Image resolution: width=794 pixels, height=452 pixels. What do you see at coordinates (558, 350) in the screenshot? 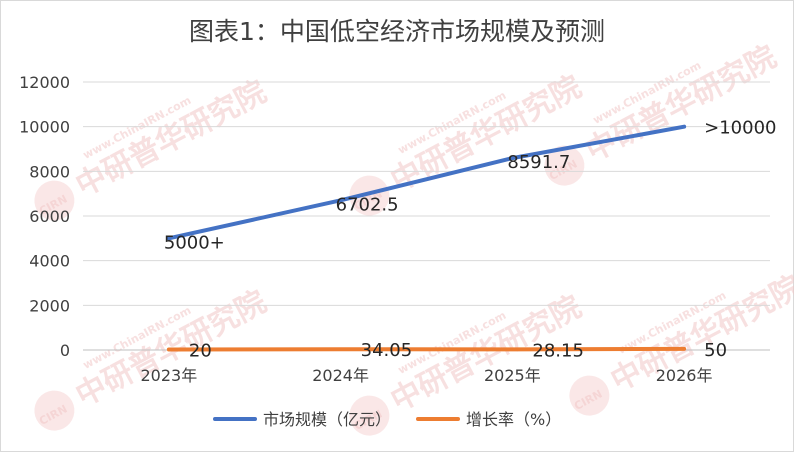
I see `data-label: 28.15` at bounding box center [558, 350].